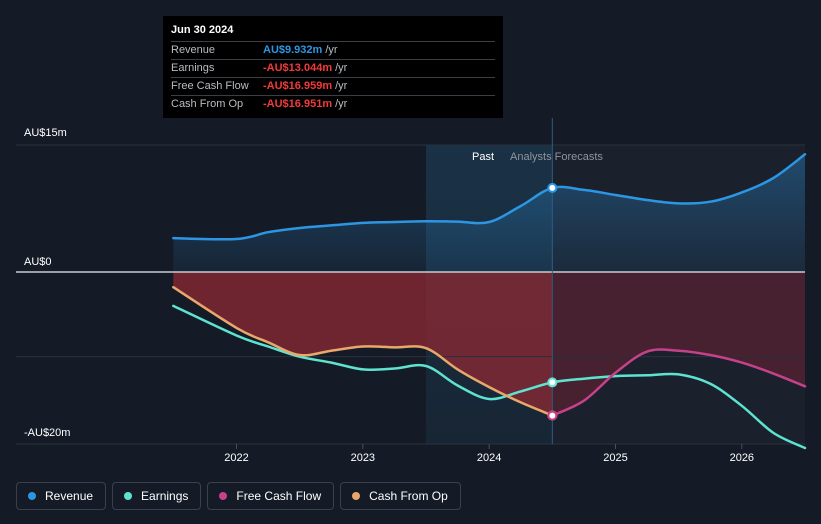 The height and width of the screenshot is (524, 821). I want to click on marker-revenue, so click(552, 187).